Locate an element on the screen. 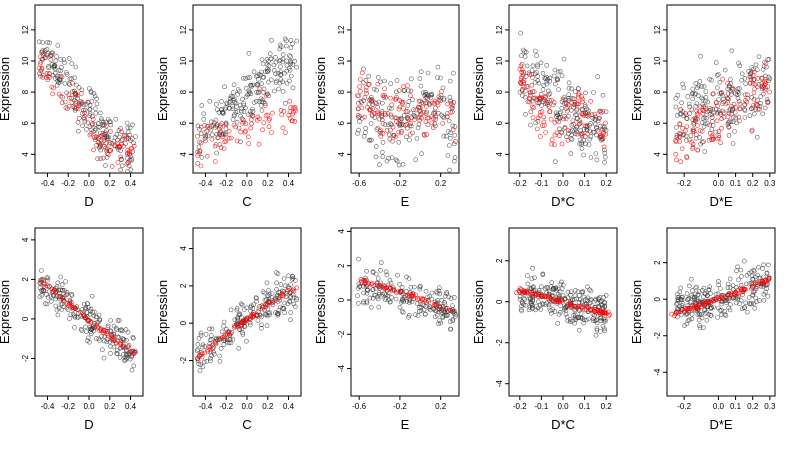 This screenshot has height=450, width=800. panel-8: -0.6 -0.2 0.2 -4 -2 0 2 4 E Expression is located at coordinates (386, 329).